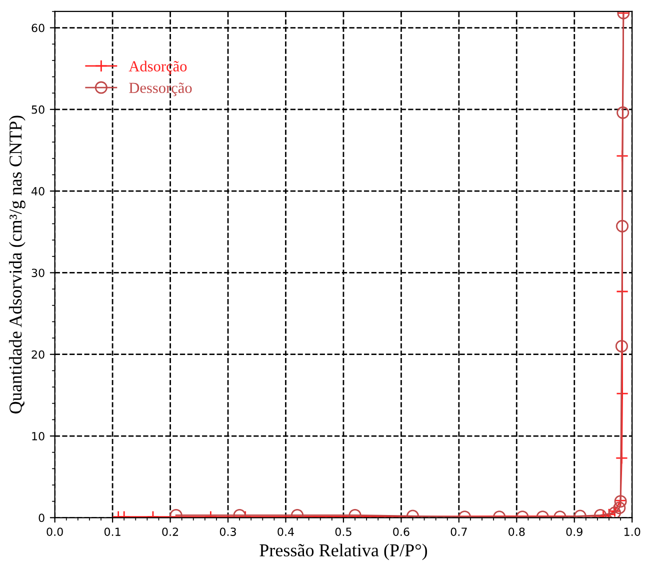 This screenshot has height=572, width=645. What do you see at coordinates (170, 532) in the screenshot?
I see `x-tick-label: 0.2` at bounding box center [170, 532].